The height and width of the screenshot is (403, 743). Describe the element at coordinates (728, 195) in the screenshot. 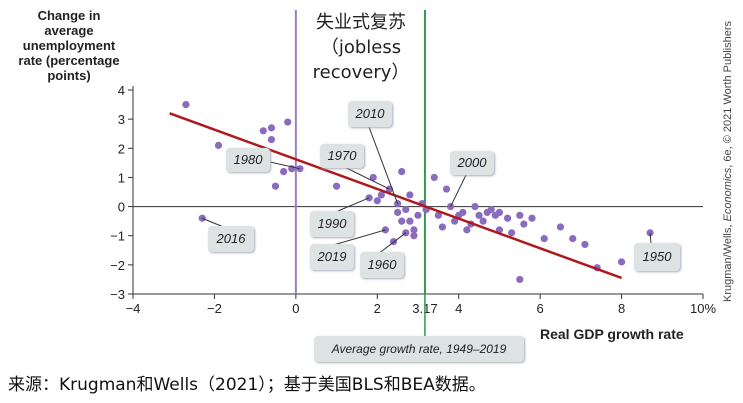

I see `credit-book-title: Economics` at that location.